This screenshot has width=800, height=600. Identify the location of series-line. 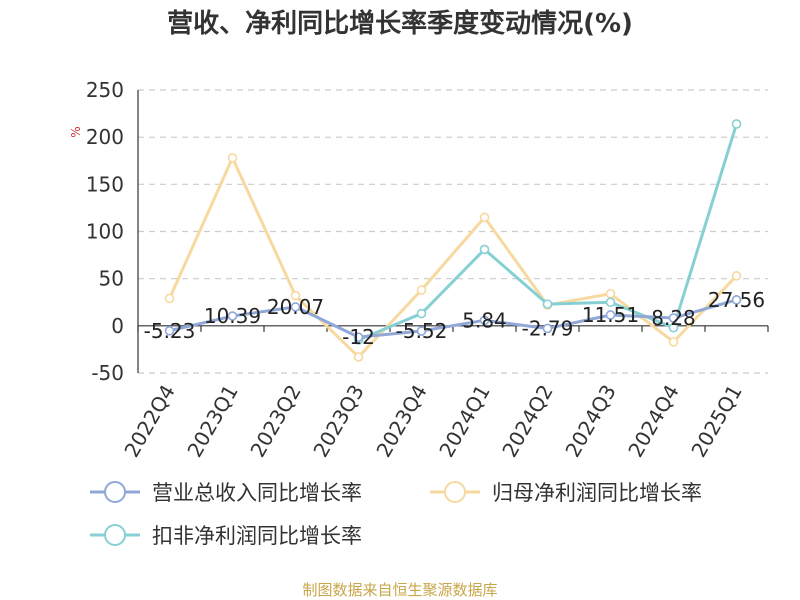
(453, 318).